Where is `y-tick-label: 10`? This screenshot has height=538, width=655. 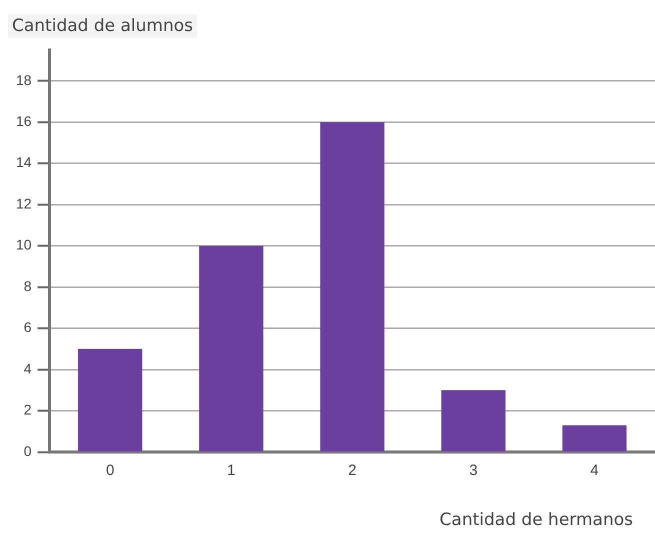
y-tick-label: 10 is located at coordinates (24, 244).